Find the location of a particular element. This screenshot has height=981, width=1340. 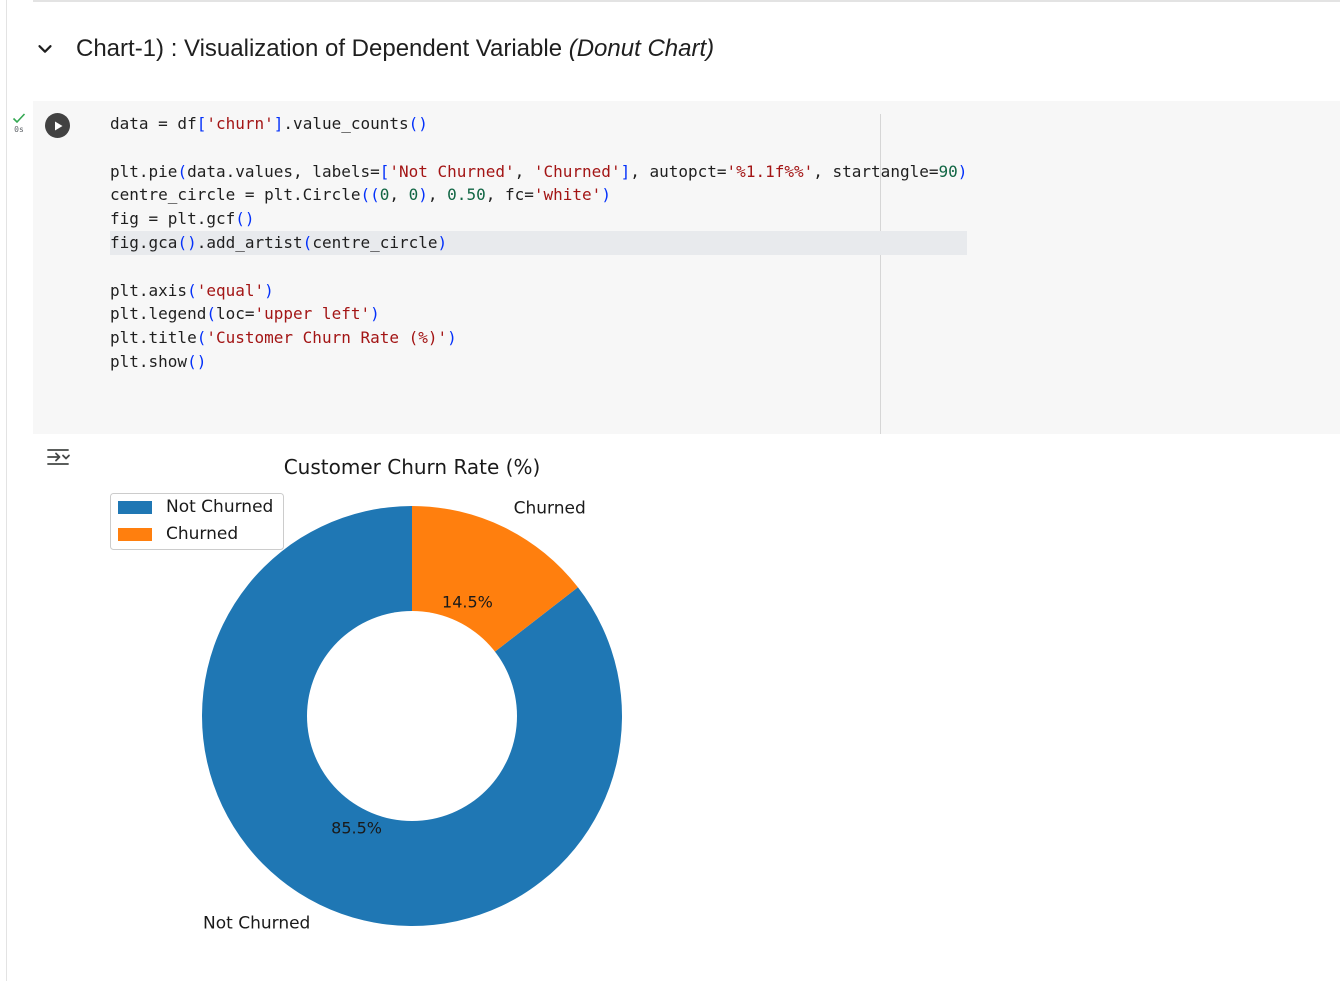

slice-percent-label: 14.5% is located at coordinates (467, 601).